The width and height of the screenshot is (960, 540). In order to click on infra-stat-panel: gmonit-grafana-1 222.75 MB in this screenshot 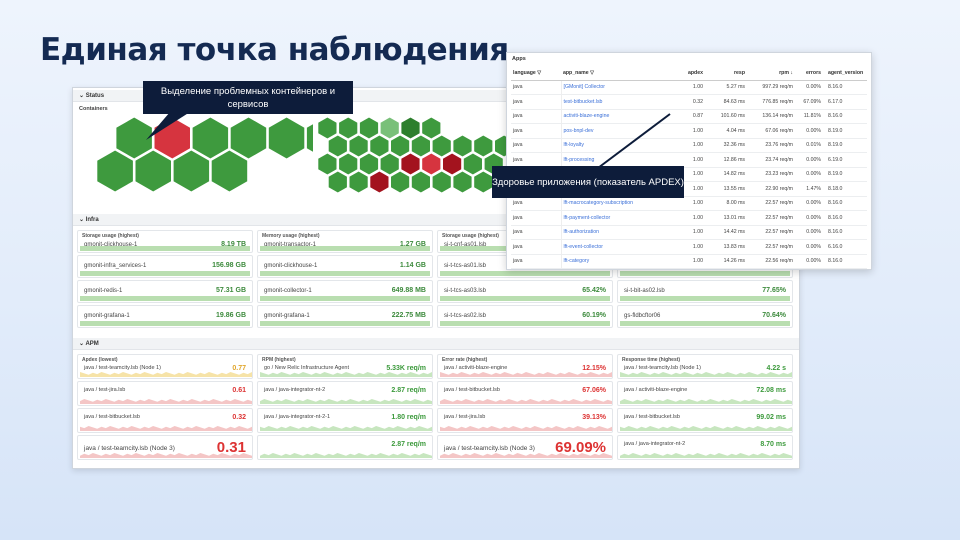, I will do `click(345, 316)`.